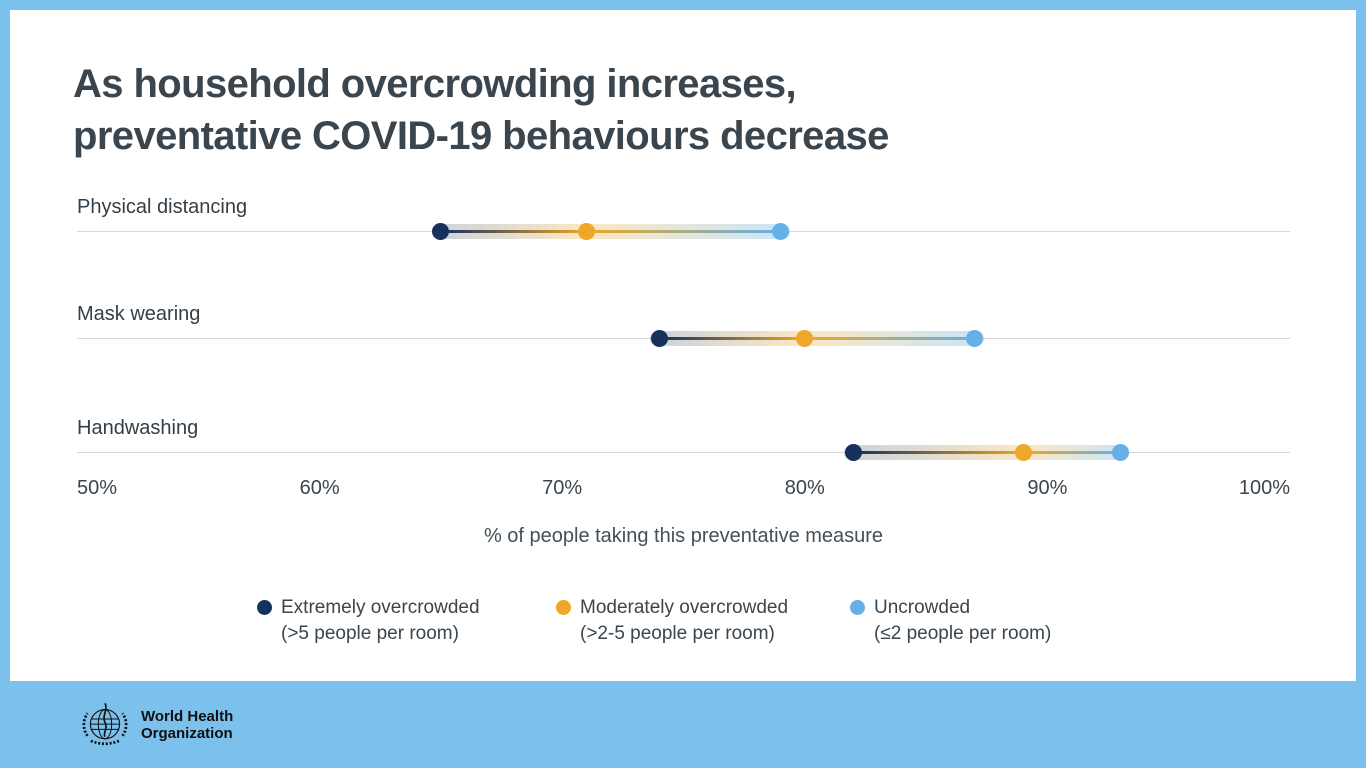 Image resolution: width=1366 pixels, height=768 pixels. What do you see at coordinates (1047, 488) in the screenshot?
I see `x-tick-90: 90%` at bounding box center [1047, 488].